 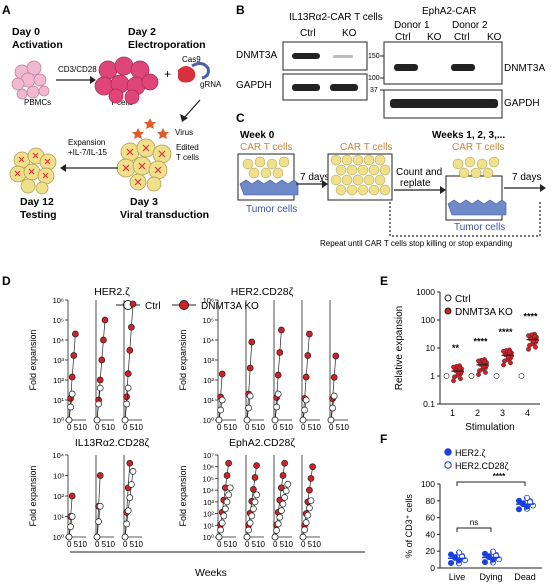 I want to click on pbmcs-label: PBMCs, so click(x=37, y=102).